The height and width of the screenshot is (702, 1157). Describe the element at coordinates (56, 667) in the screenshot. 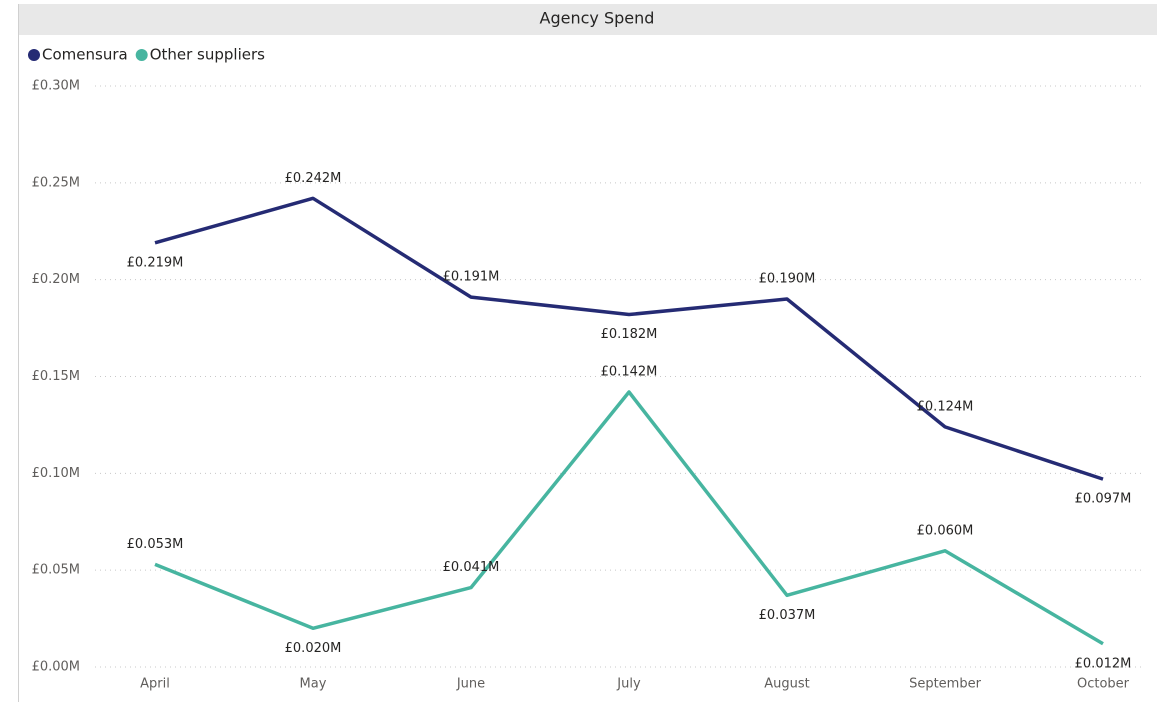

I see `y-tick-label: £0.00M` at that location.